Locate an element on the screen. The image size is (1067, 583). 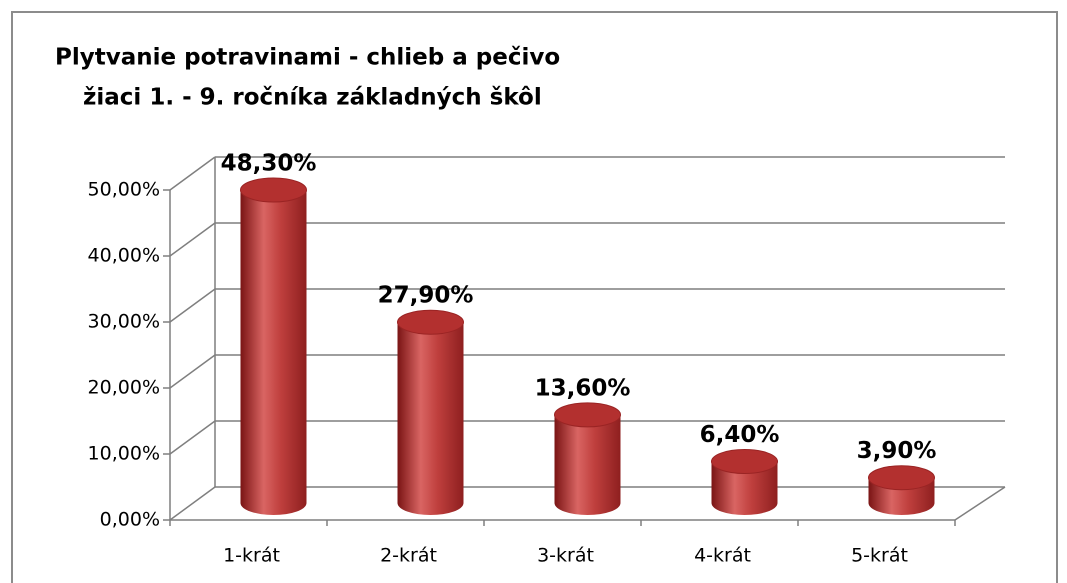
value-label: 27,90% is located at coordinates (426, 296).